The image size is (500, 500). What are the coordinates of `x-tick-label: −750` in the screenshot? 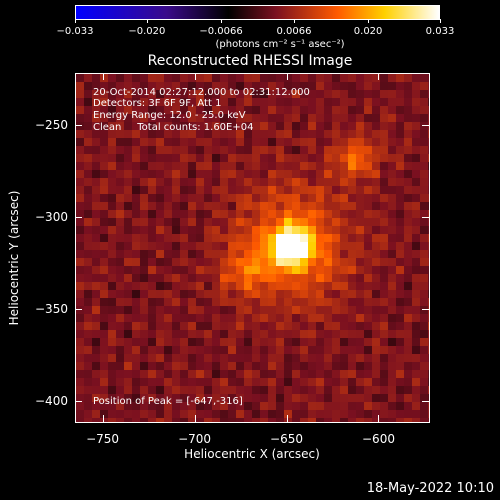 It's located at (103, 439).